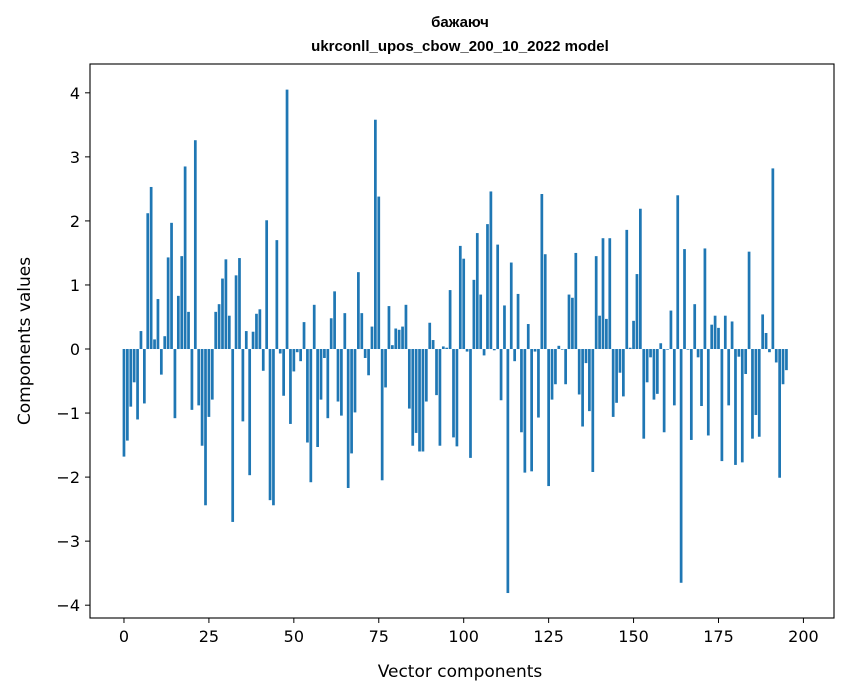 The width and height of the screenshot is (847, 696). Describe the element at coordinates (633, 636) in the screenshot. I see `x-tick-label: 150` at that location.